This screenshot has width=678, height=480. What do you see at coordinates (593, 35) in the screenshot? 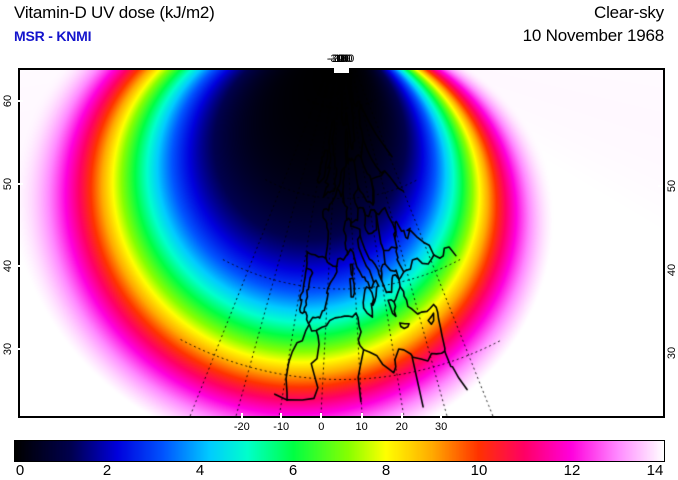
I see `date-label: 10 November 1968` at bounding box center [593, 35].